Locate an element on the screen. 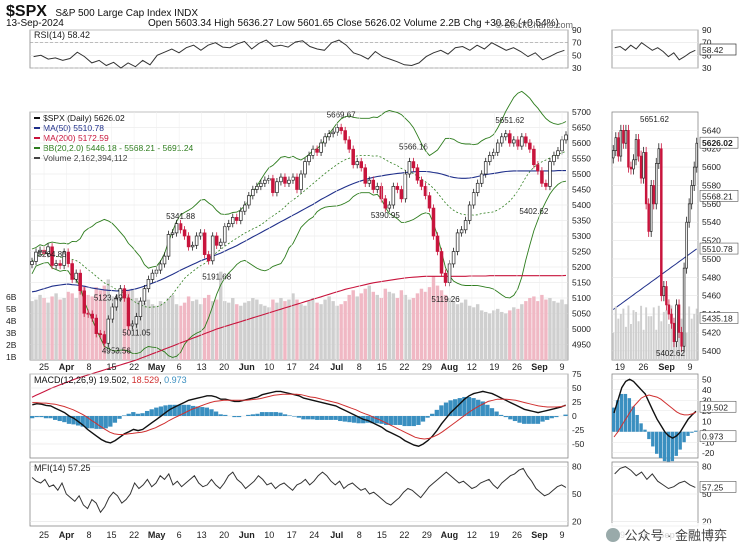 The image size is (743, 560). price-pf-value-label: 5510.78 is located at coordinates (717, 249).